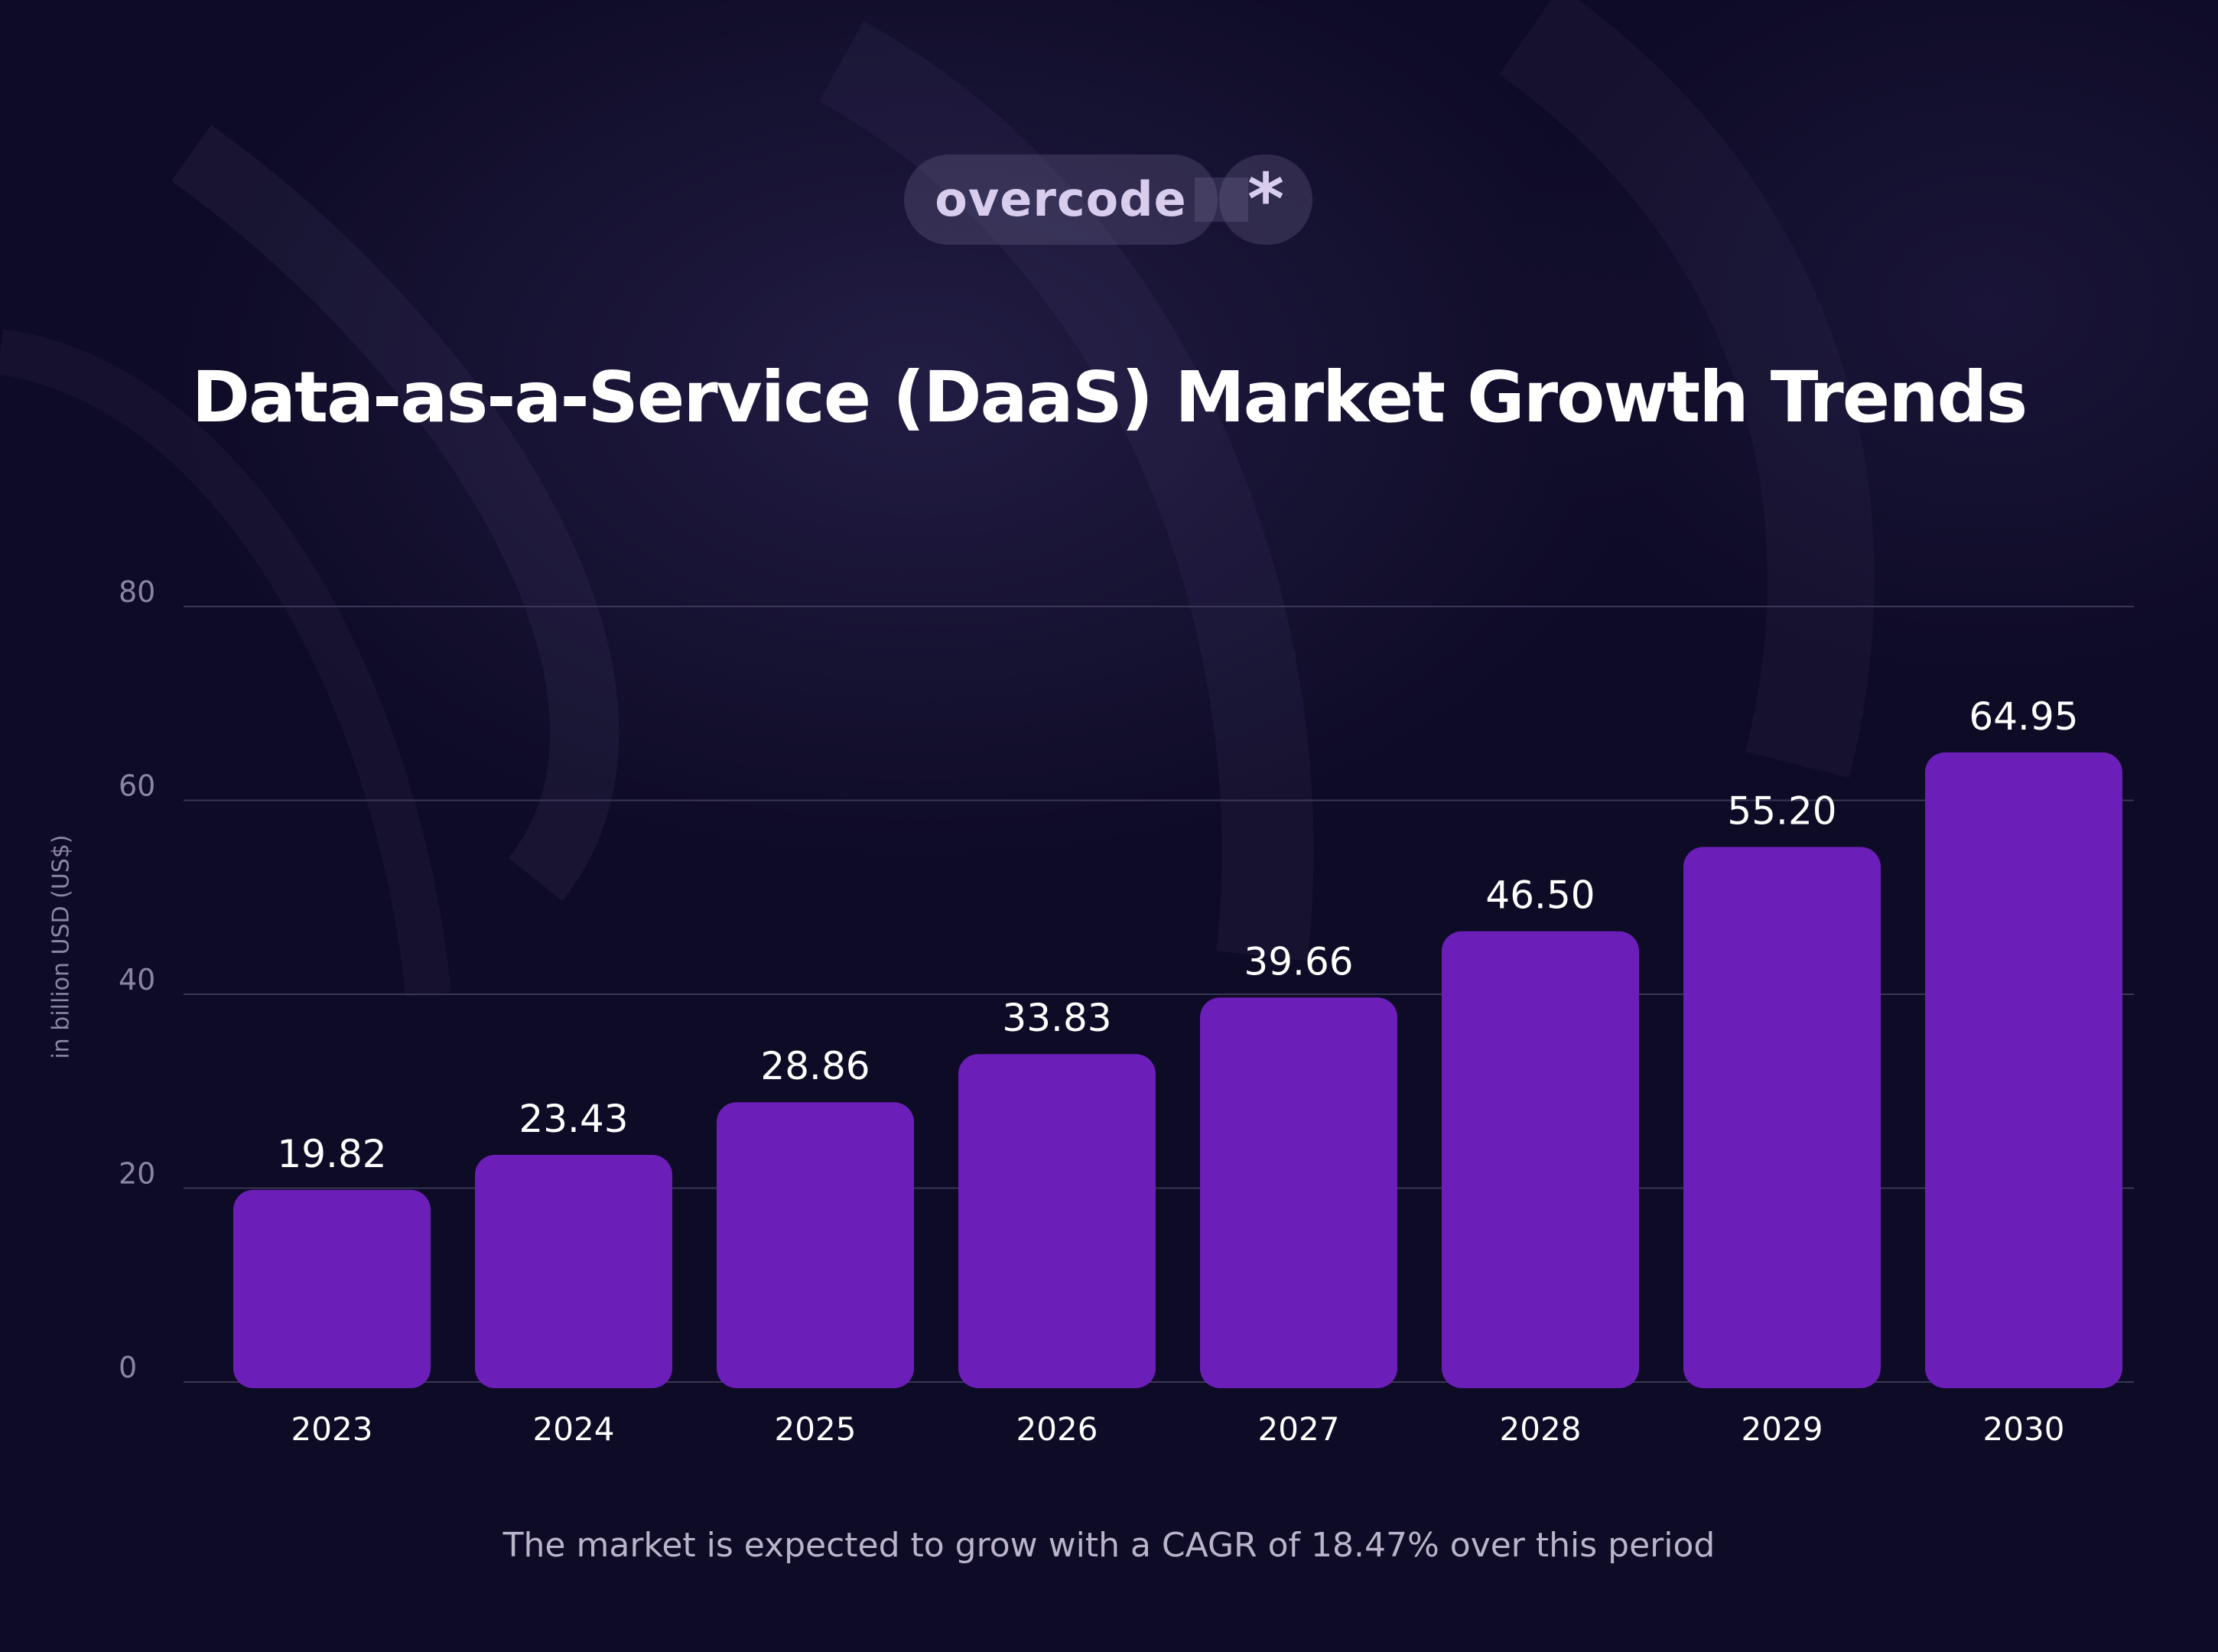 Image resolution: width=2218 pixels, height=1652 pixels. I want to click on y-tick-label: 40, so click(137, 980).